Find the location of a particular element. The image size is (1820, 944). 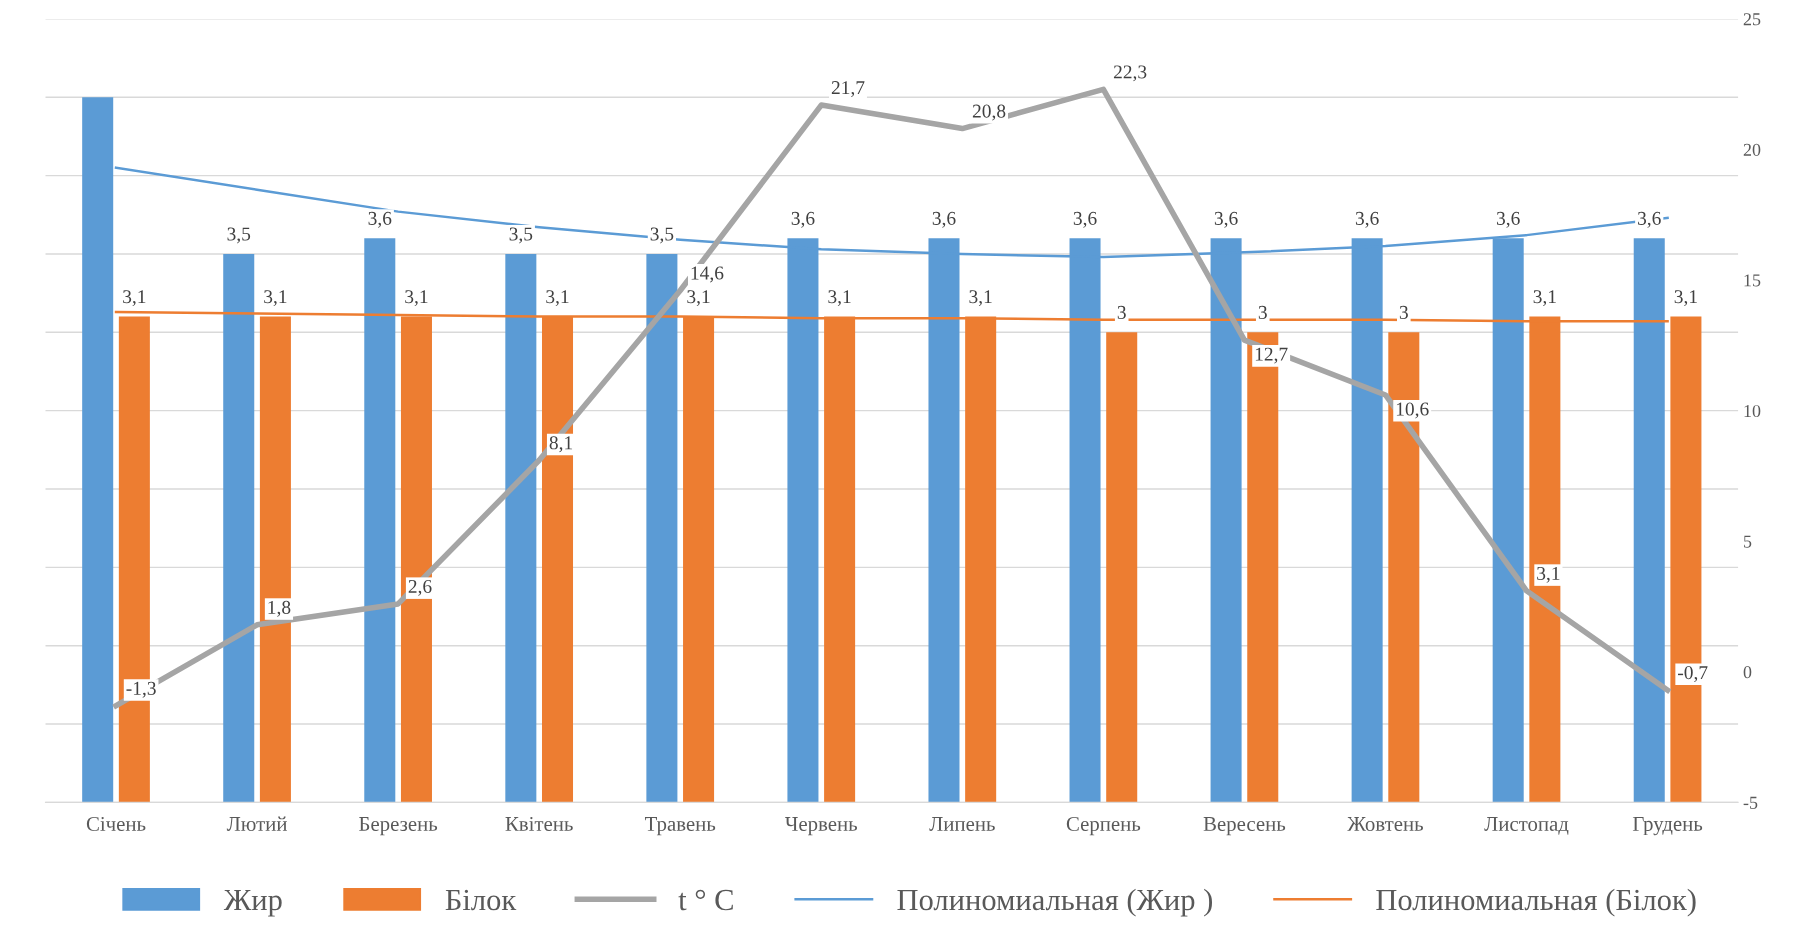

x-tick-label: Квітень is located at coordinates (539, 823).